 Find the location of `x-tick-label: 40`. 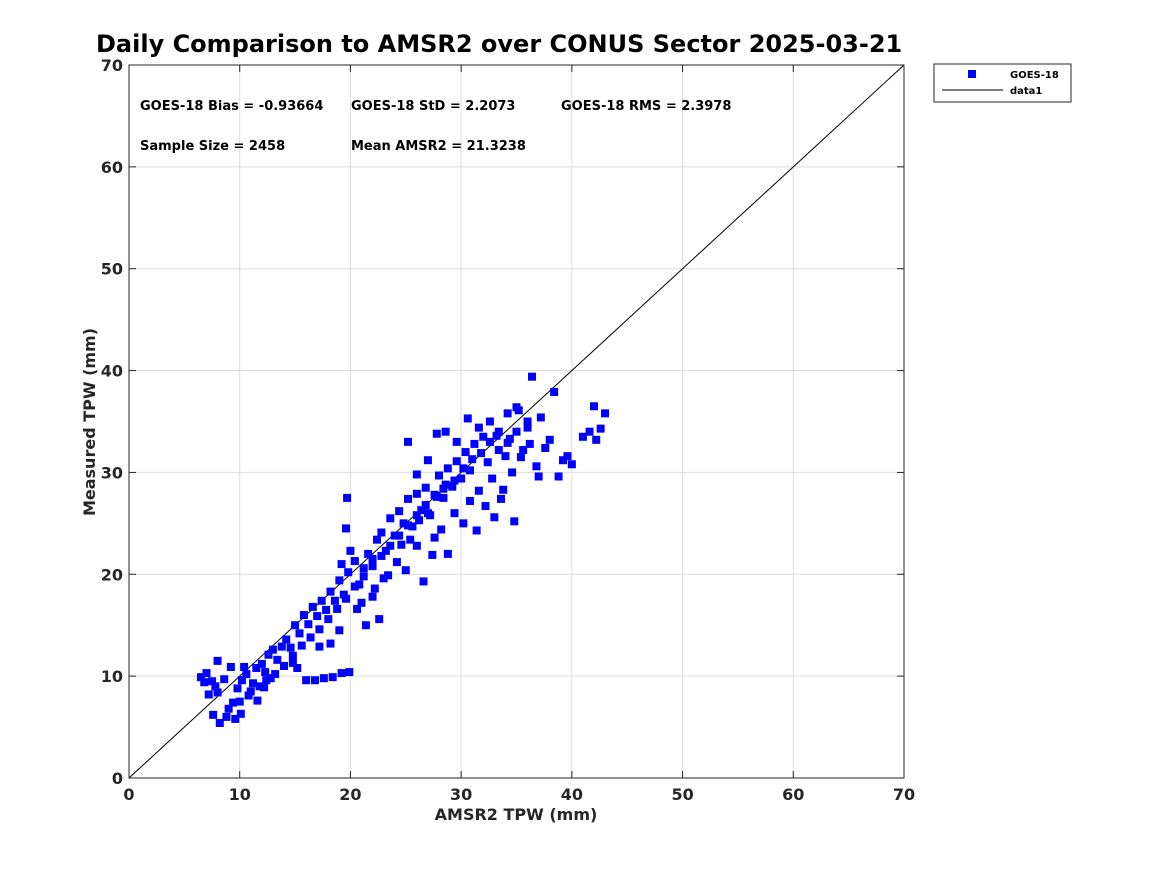

x-tick-label: 40 is located at coordinates (572, 794).